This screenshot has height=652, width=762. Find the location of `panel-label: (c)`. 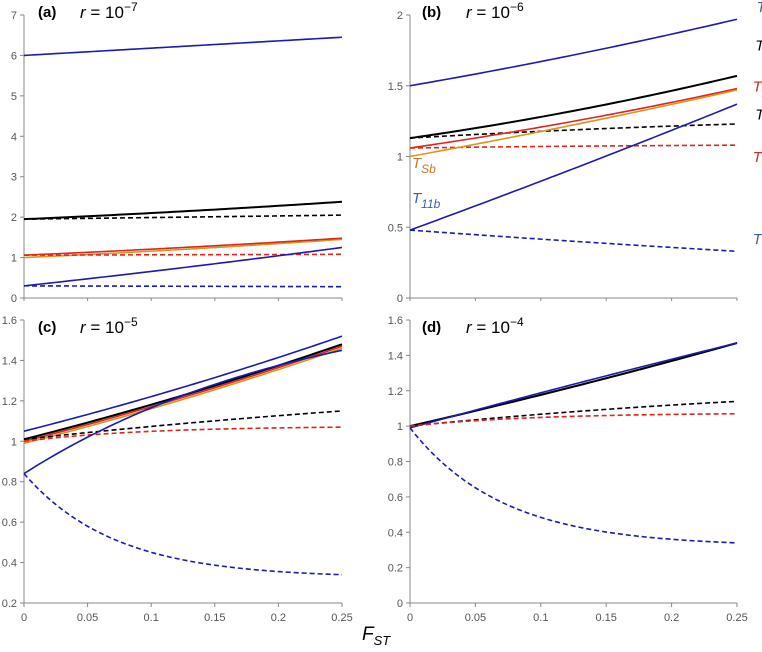

panel-label: (c) is located at coordinates (47, 327).